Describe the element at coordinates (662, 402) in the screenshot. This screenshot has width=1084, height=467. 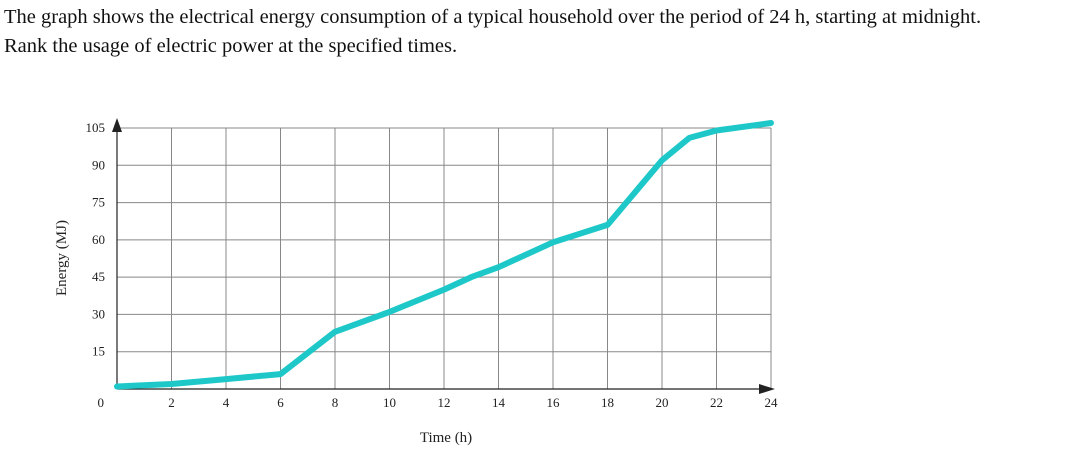
I see `x-tick-label: 20` at that location.